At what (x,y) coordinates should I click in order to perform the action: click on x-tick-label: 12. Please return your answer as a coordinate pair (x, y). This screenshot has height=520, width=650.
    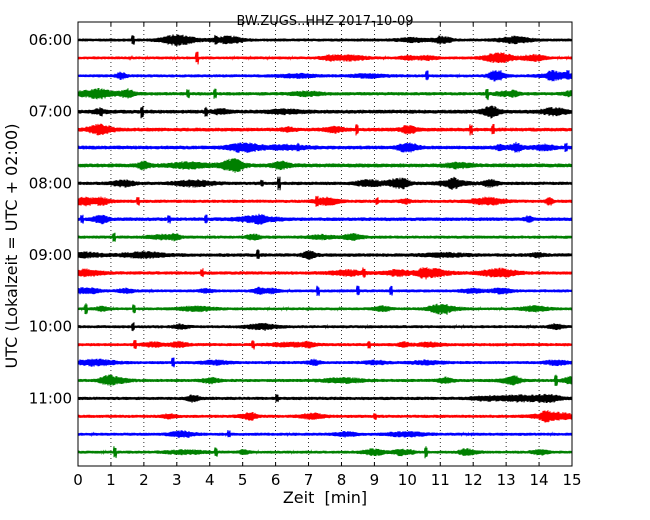
    Looking at the image, I should click on (473, 480).